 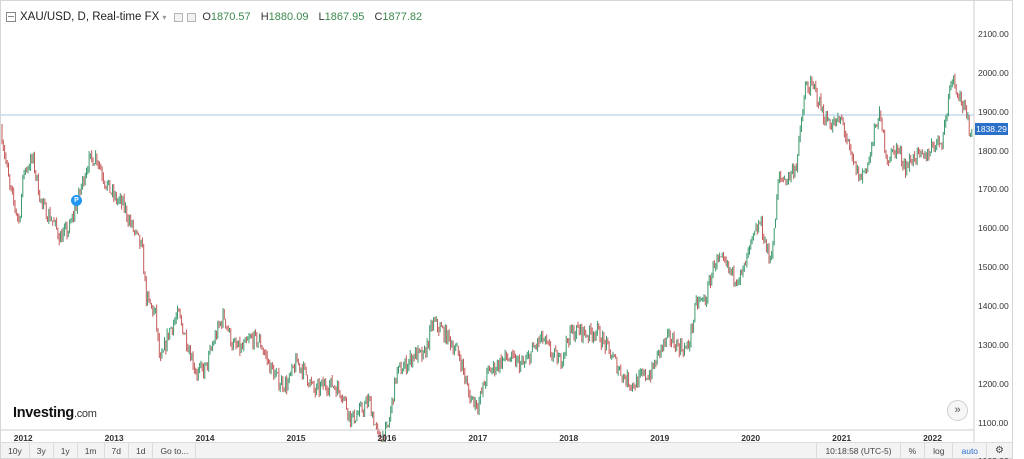 I want to click on brand-name: Investing, so click(x=43, y=413).